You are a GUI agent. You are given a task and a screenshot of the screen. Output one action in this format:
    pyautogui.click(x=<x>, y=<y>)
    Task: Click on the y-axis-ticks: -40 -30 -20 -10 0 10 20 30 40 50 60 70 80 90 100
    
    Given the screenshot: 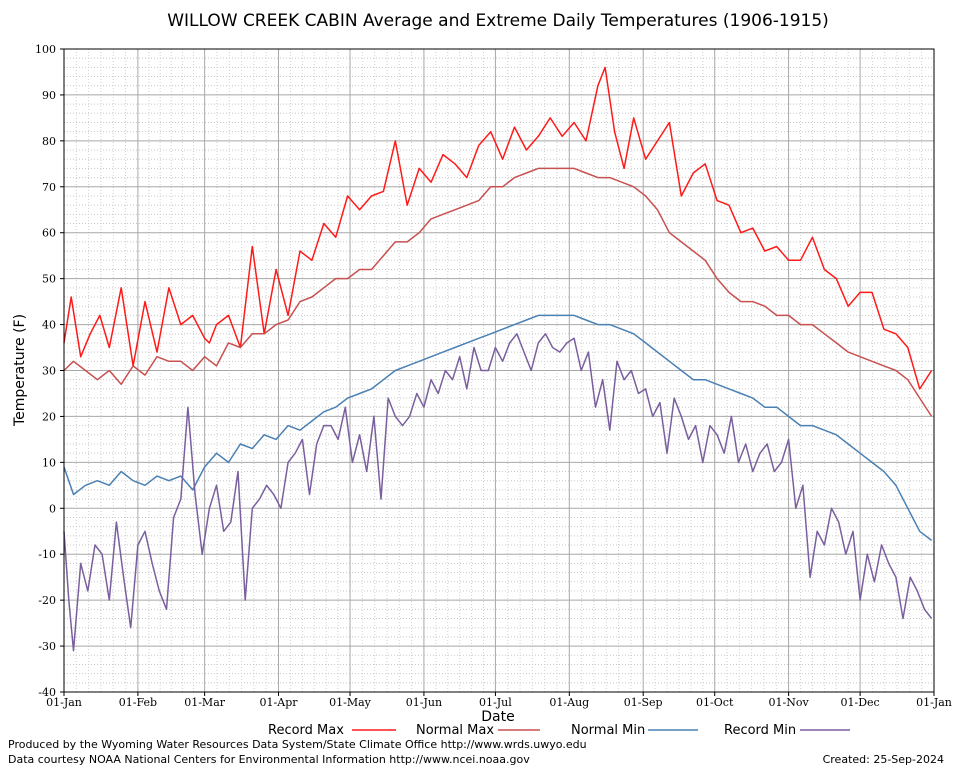 What is the action you would take?
    pyautogui.click(x=49, y=371)
    